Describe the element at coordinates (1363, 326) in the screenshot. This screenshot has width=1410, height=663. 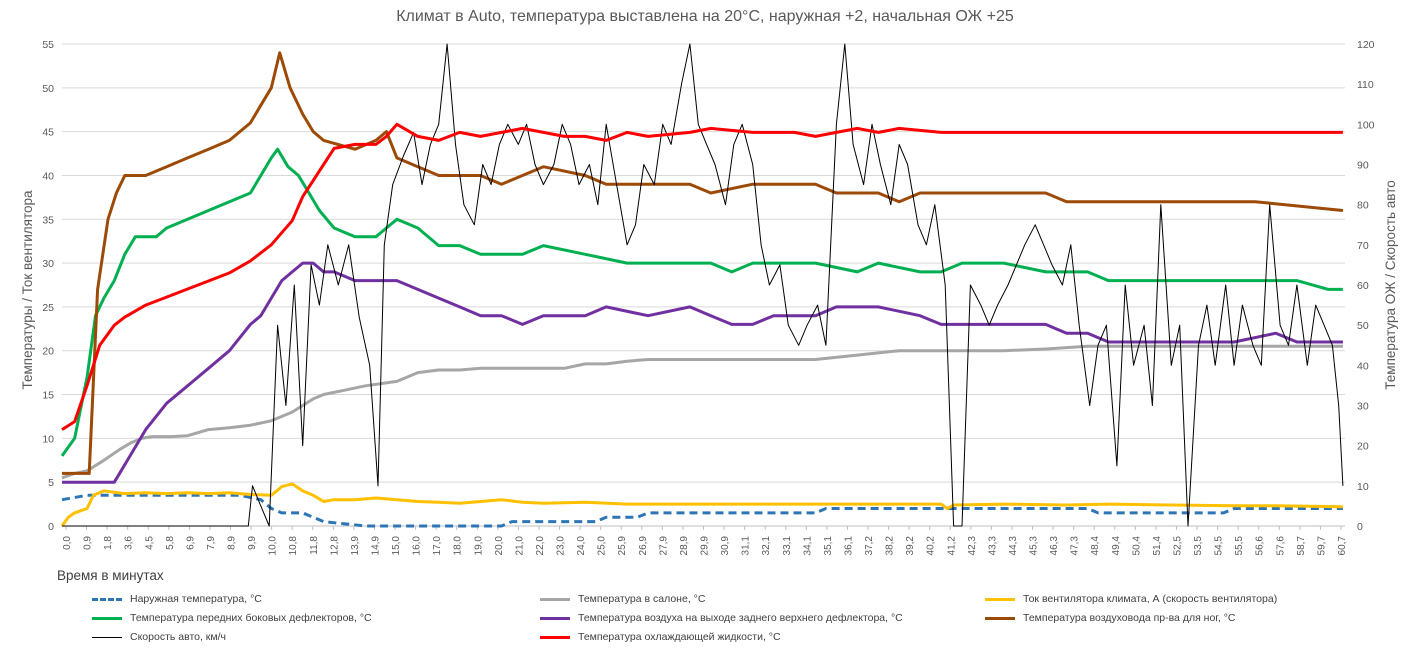
I see `y-right-tick-label: 50` at that location.